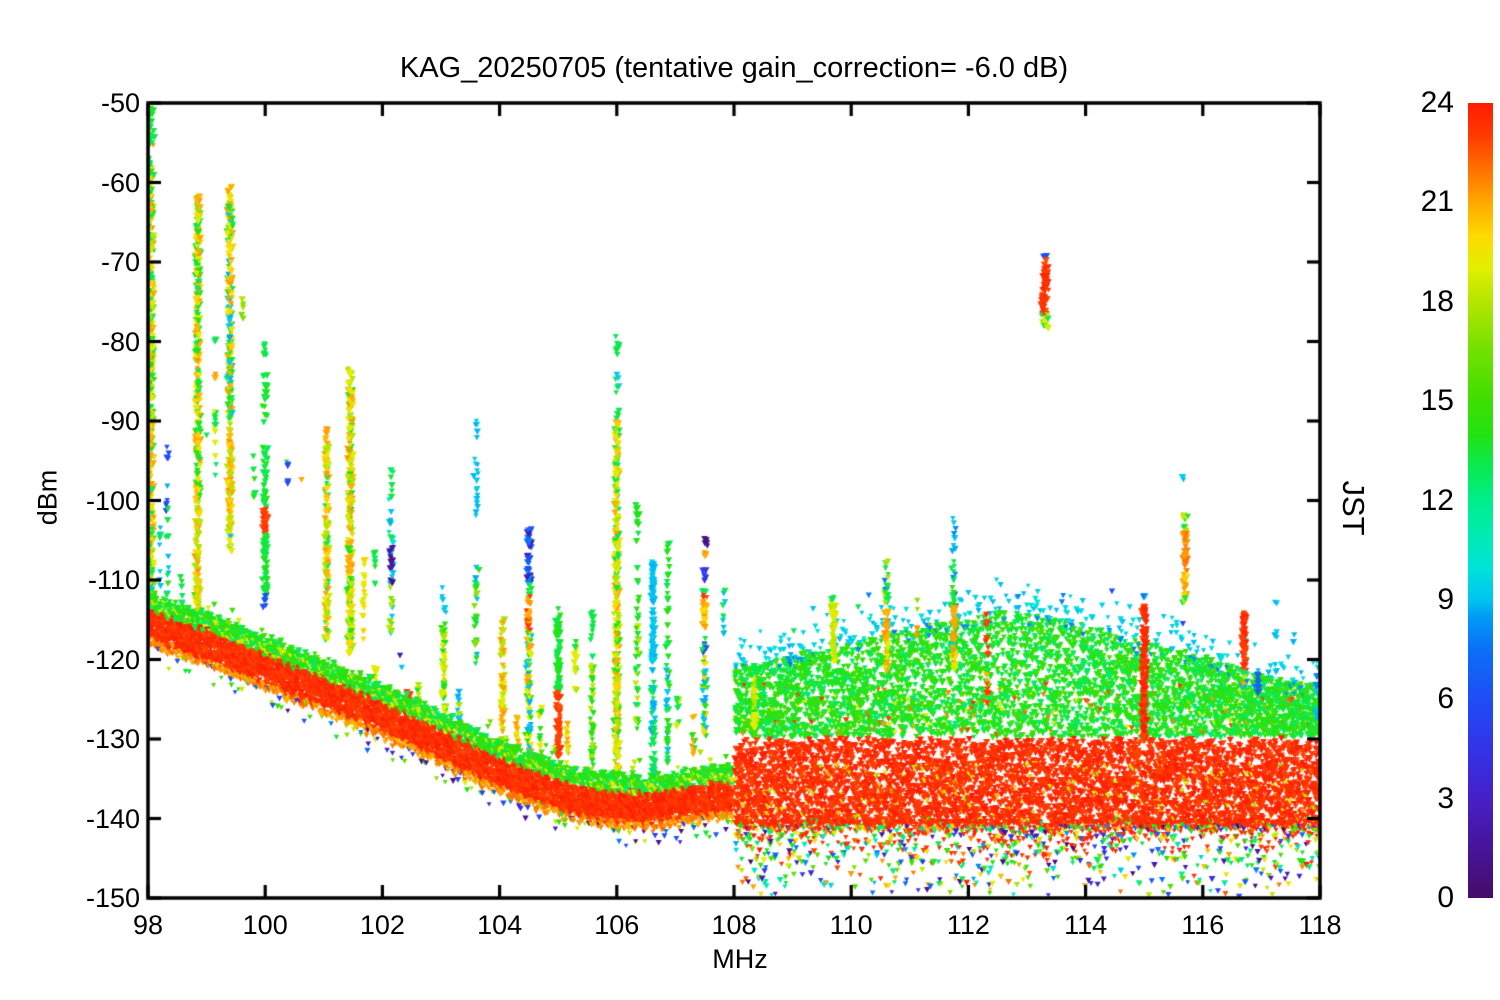 The image size is (1500, 1000). I want to click on colorbar-tick-label: 9, so click(1445, 599).